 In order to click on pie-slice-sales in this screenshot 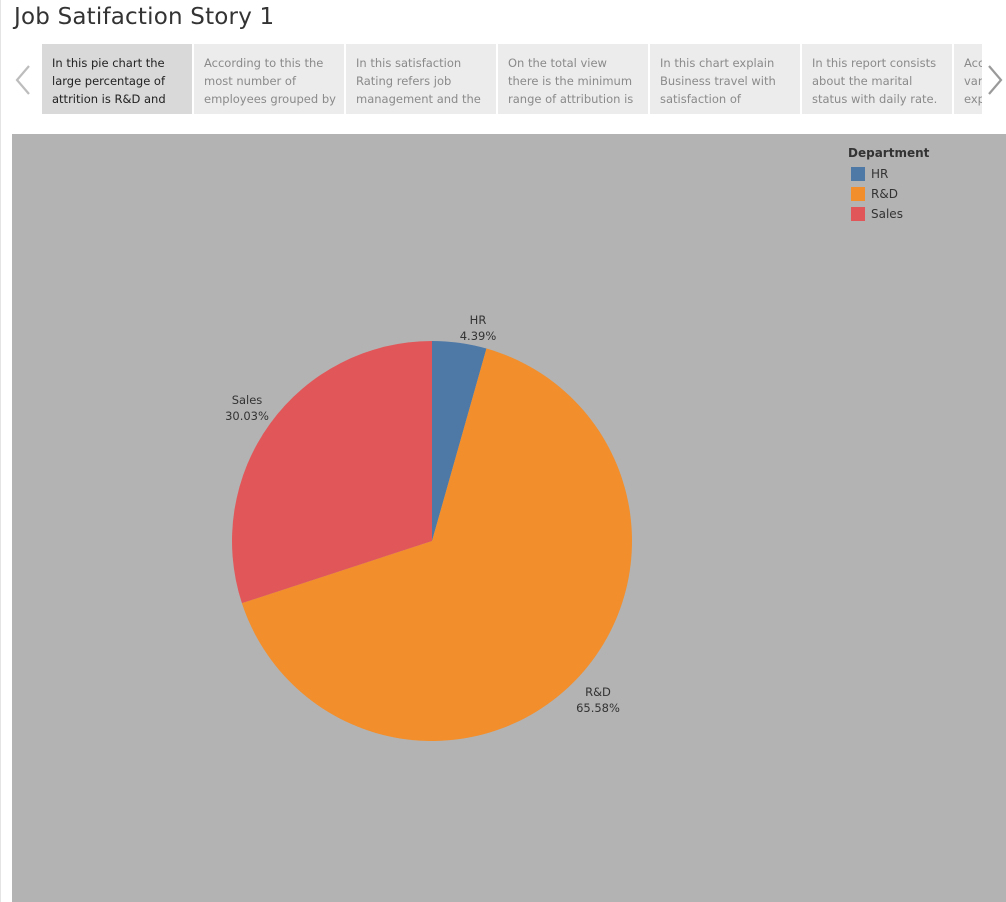, I will do `click(332, 472)`.